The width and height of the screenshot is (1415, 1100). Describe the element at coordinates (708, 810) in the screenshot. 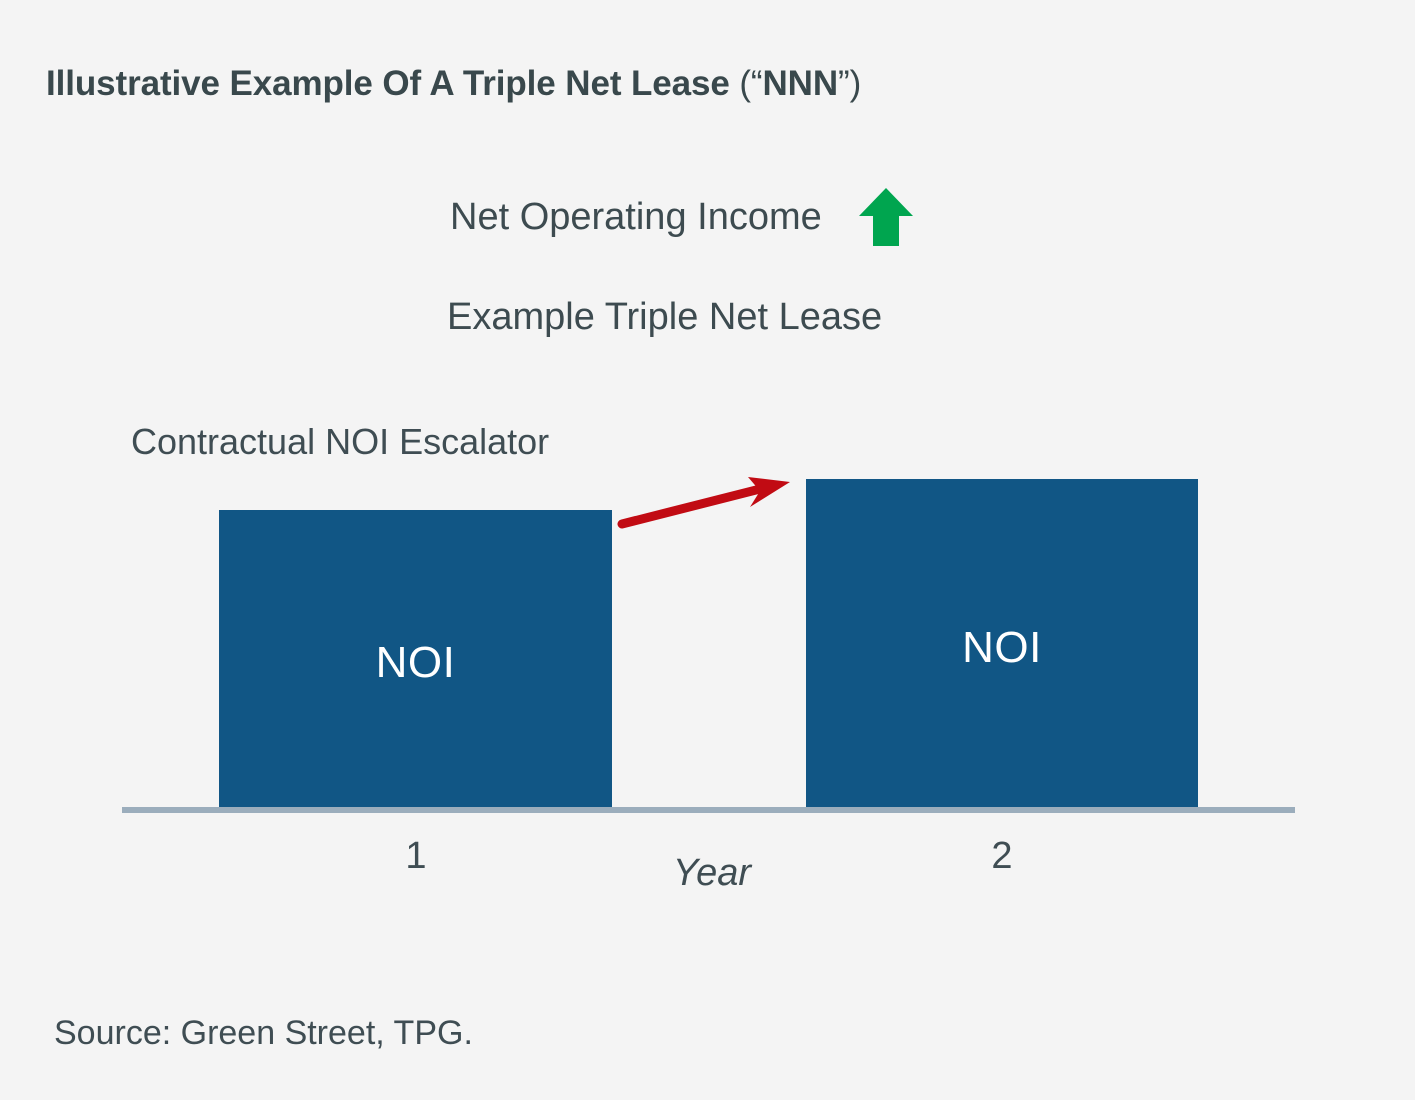

I see `x-axis-baseline` at that location.